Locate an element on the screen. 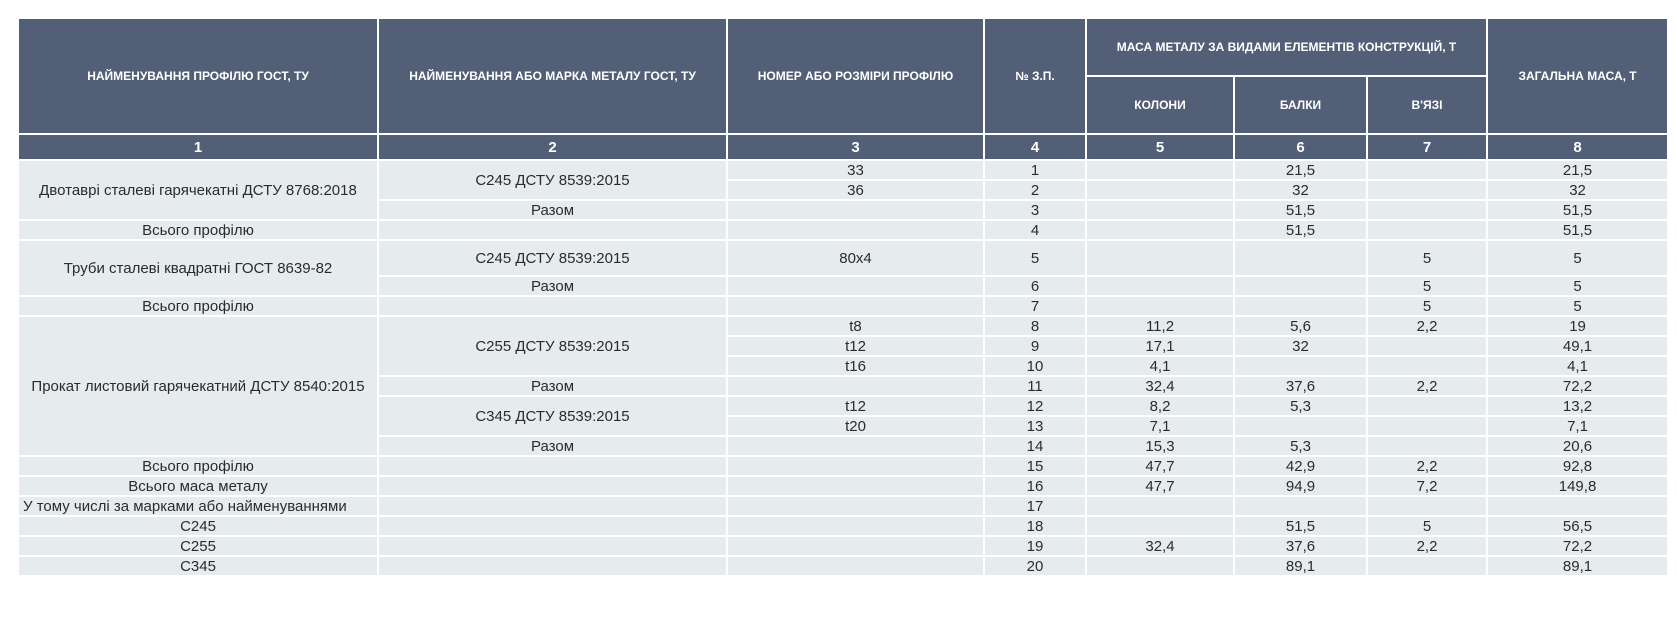 The height and width of the screenshot is (626, 1677). total-mass-cell: 5 is located at coordinates (1578, 306).